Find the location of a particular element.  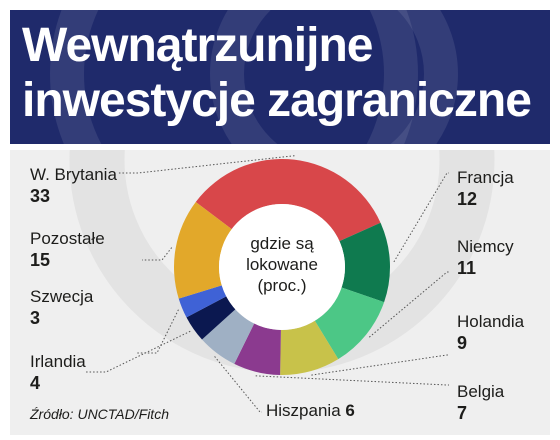

slice-pozostałe is located at coordinates (203, 250).